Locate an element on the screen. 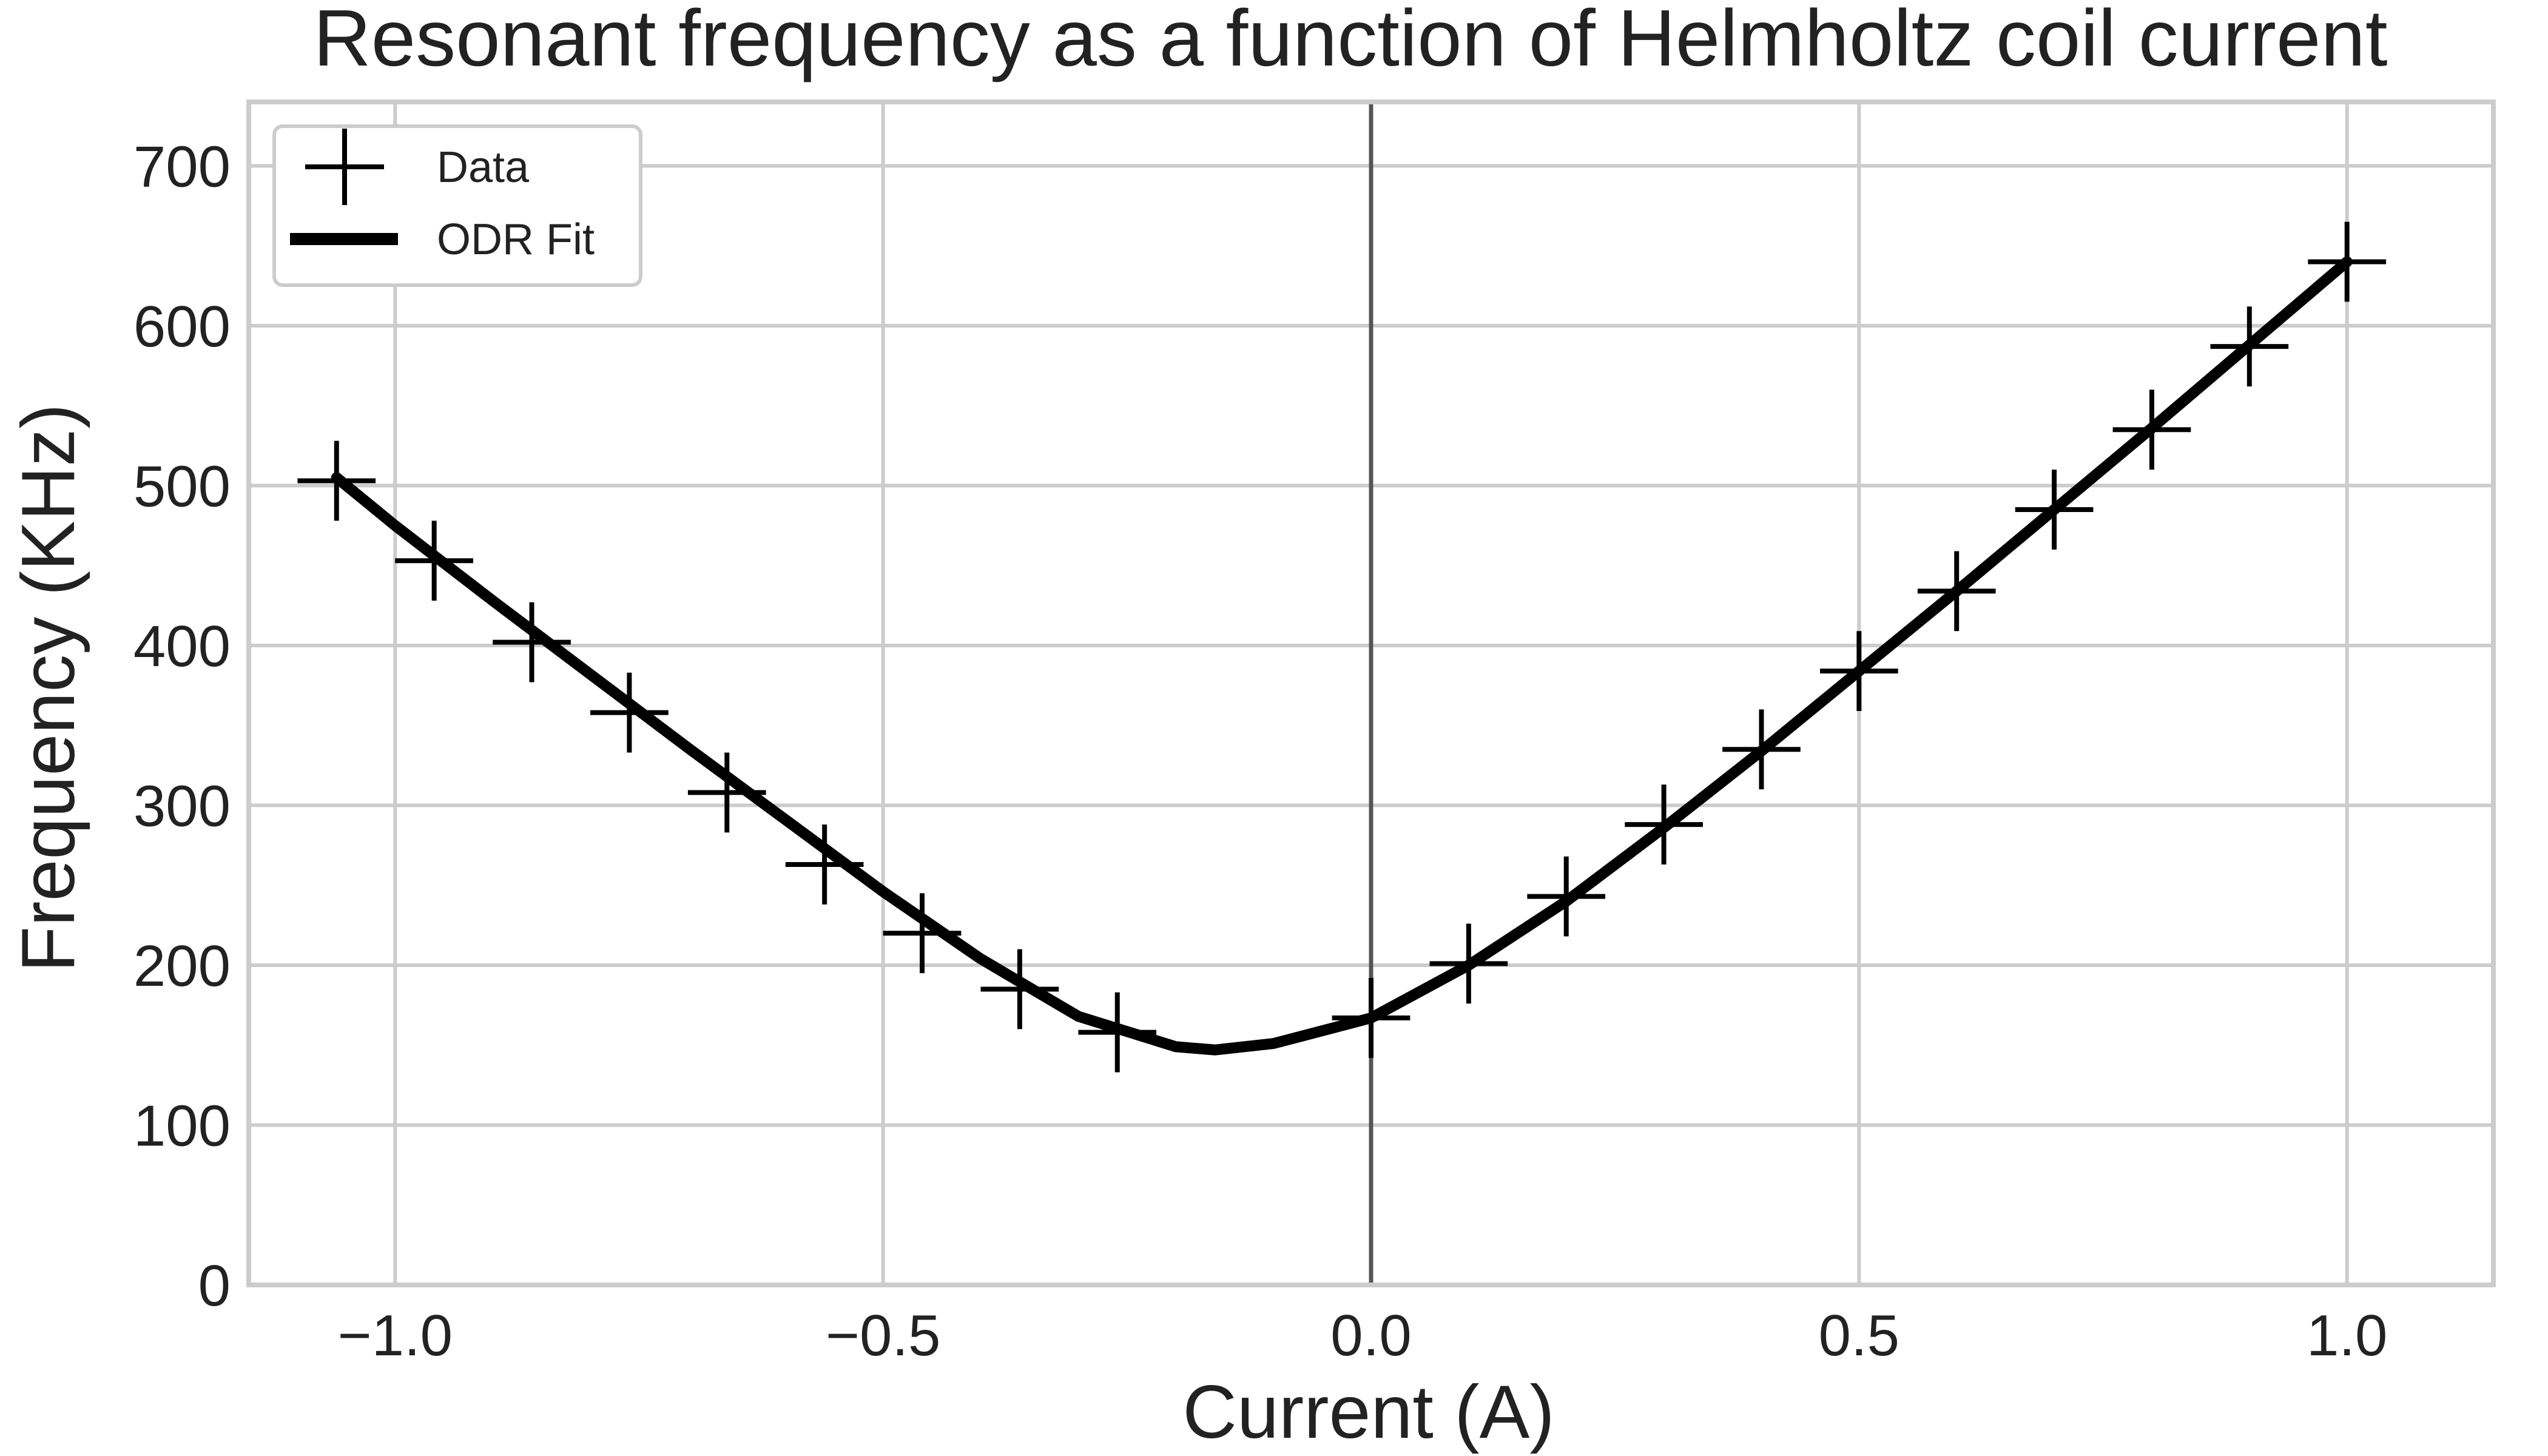  y-tick-label: 200 is located at coordinates (182, 966).